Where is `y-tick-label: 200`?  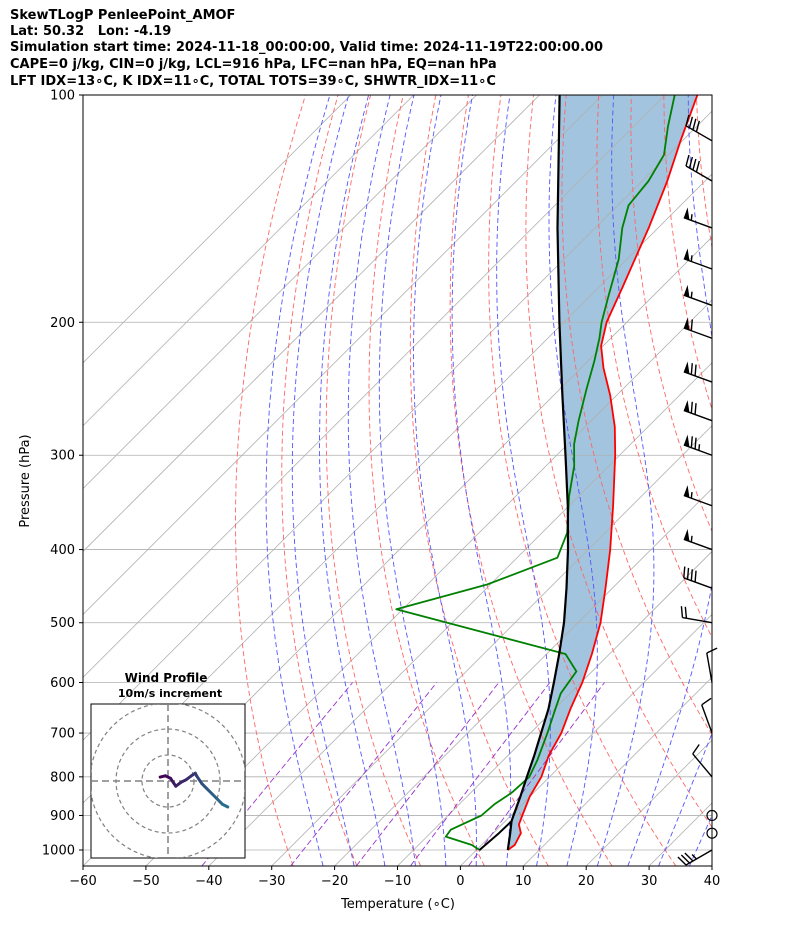 y-tick-label: 200 is located at coordinates (62, 323).